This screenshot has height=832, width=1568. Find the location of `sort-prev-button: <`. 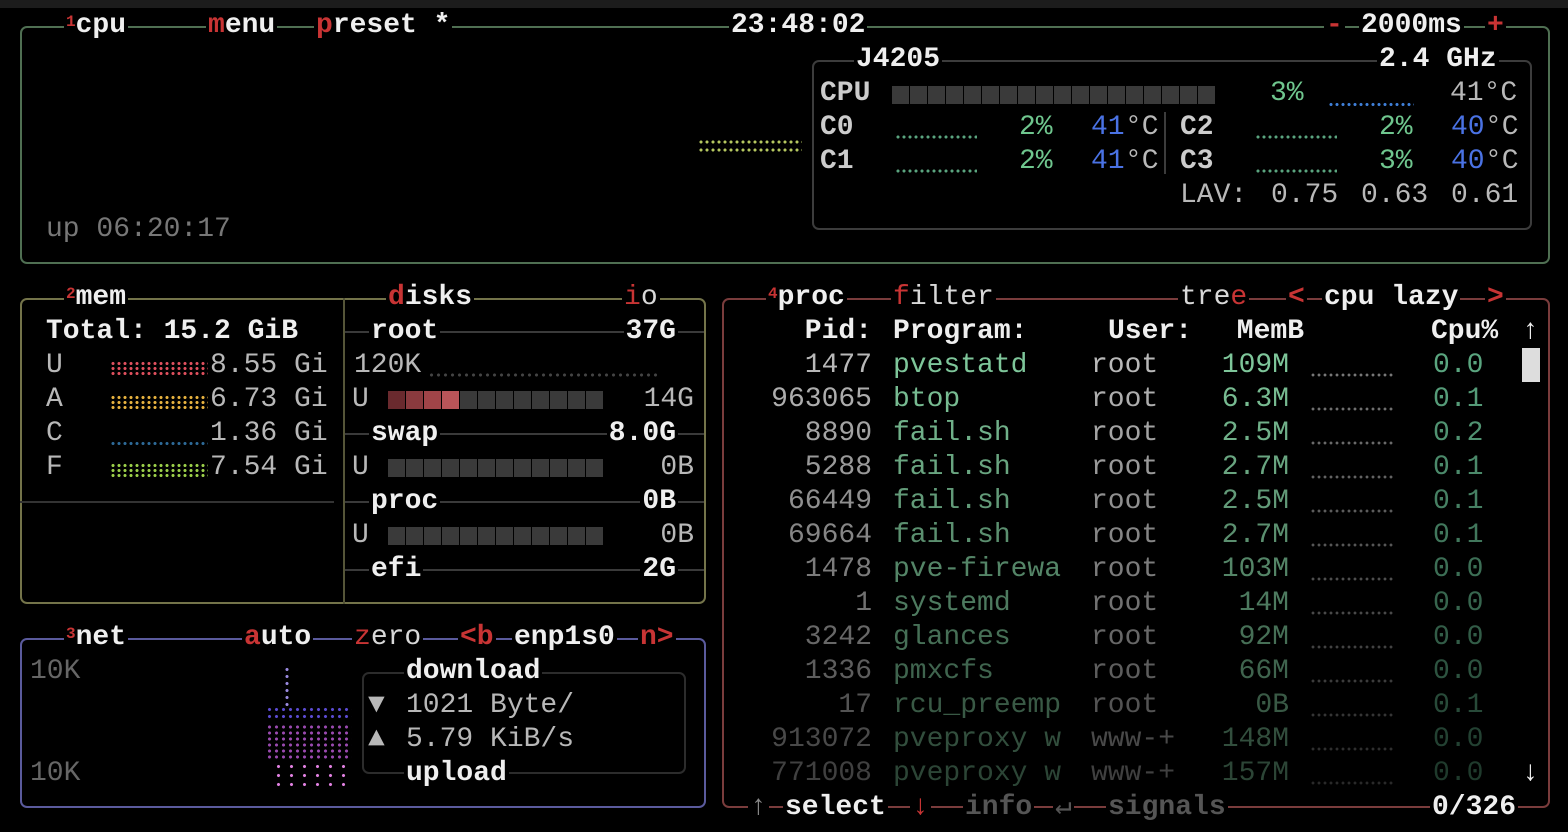

sort-prev-button: < is located at coordinates (1296, 298).